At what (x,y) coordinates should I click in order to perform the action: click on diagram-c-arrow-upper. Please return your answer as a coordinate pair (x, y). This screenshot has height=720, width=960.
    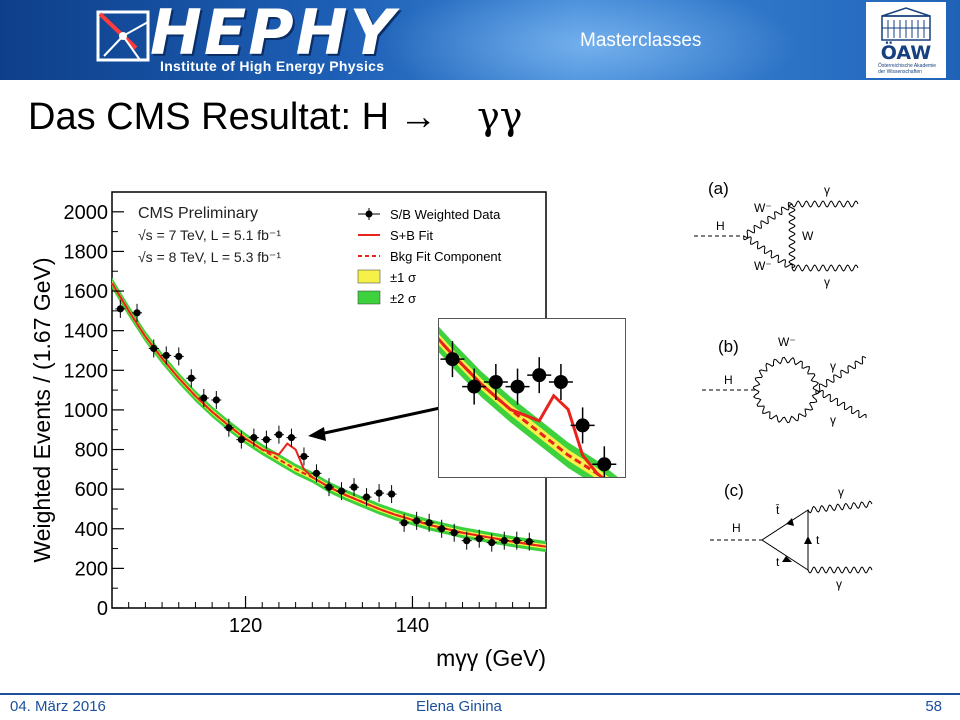
    Looking at the image, I should click on (790, 522).